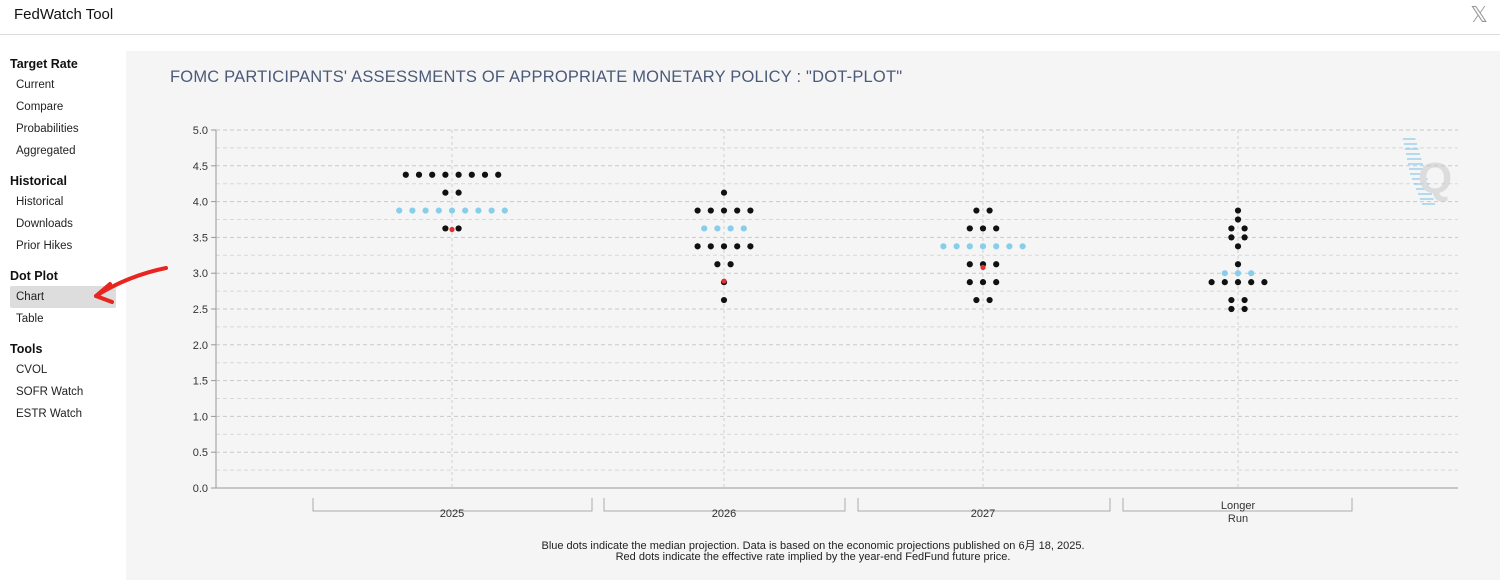  What do you see at coordinates (200, 489) in the screenshot?
I see `y-tick-label: 0.0` at bounding box center [200, 489].